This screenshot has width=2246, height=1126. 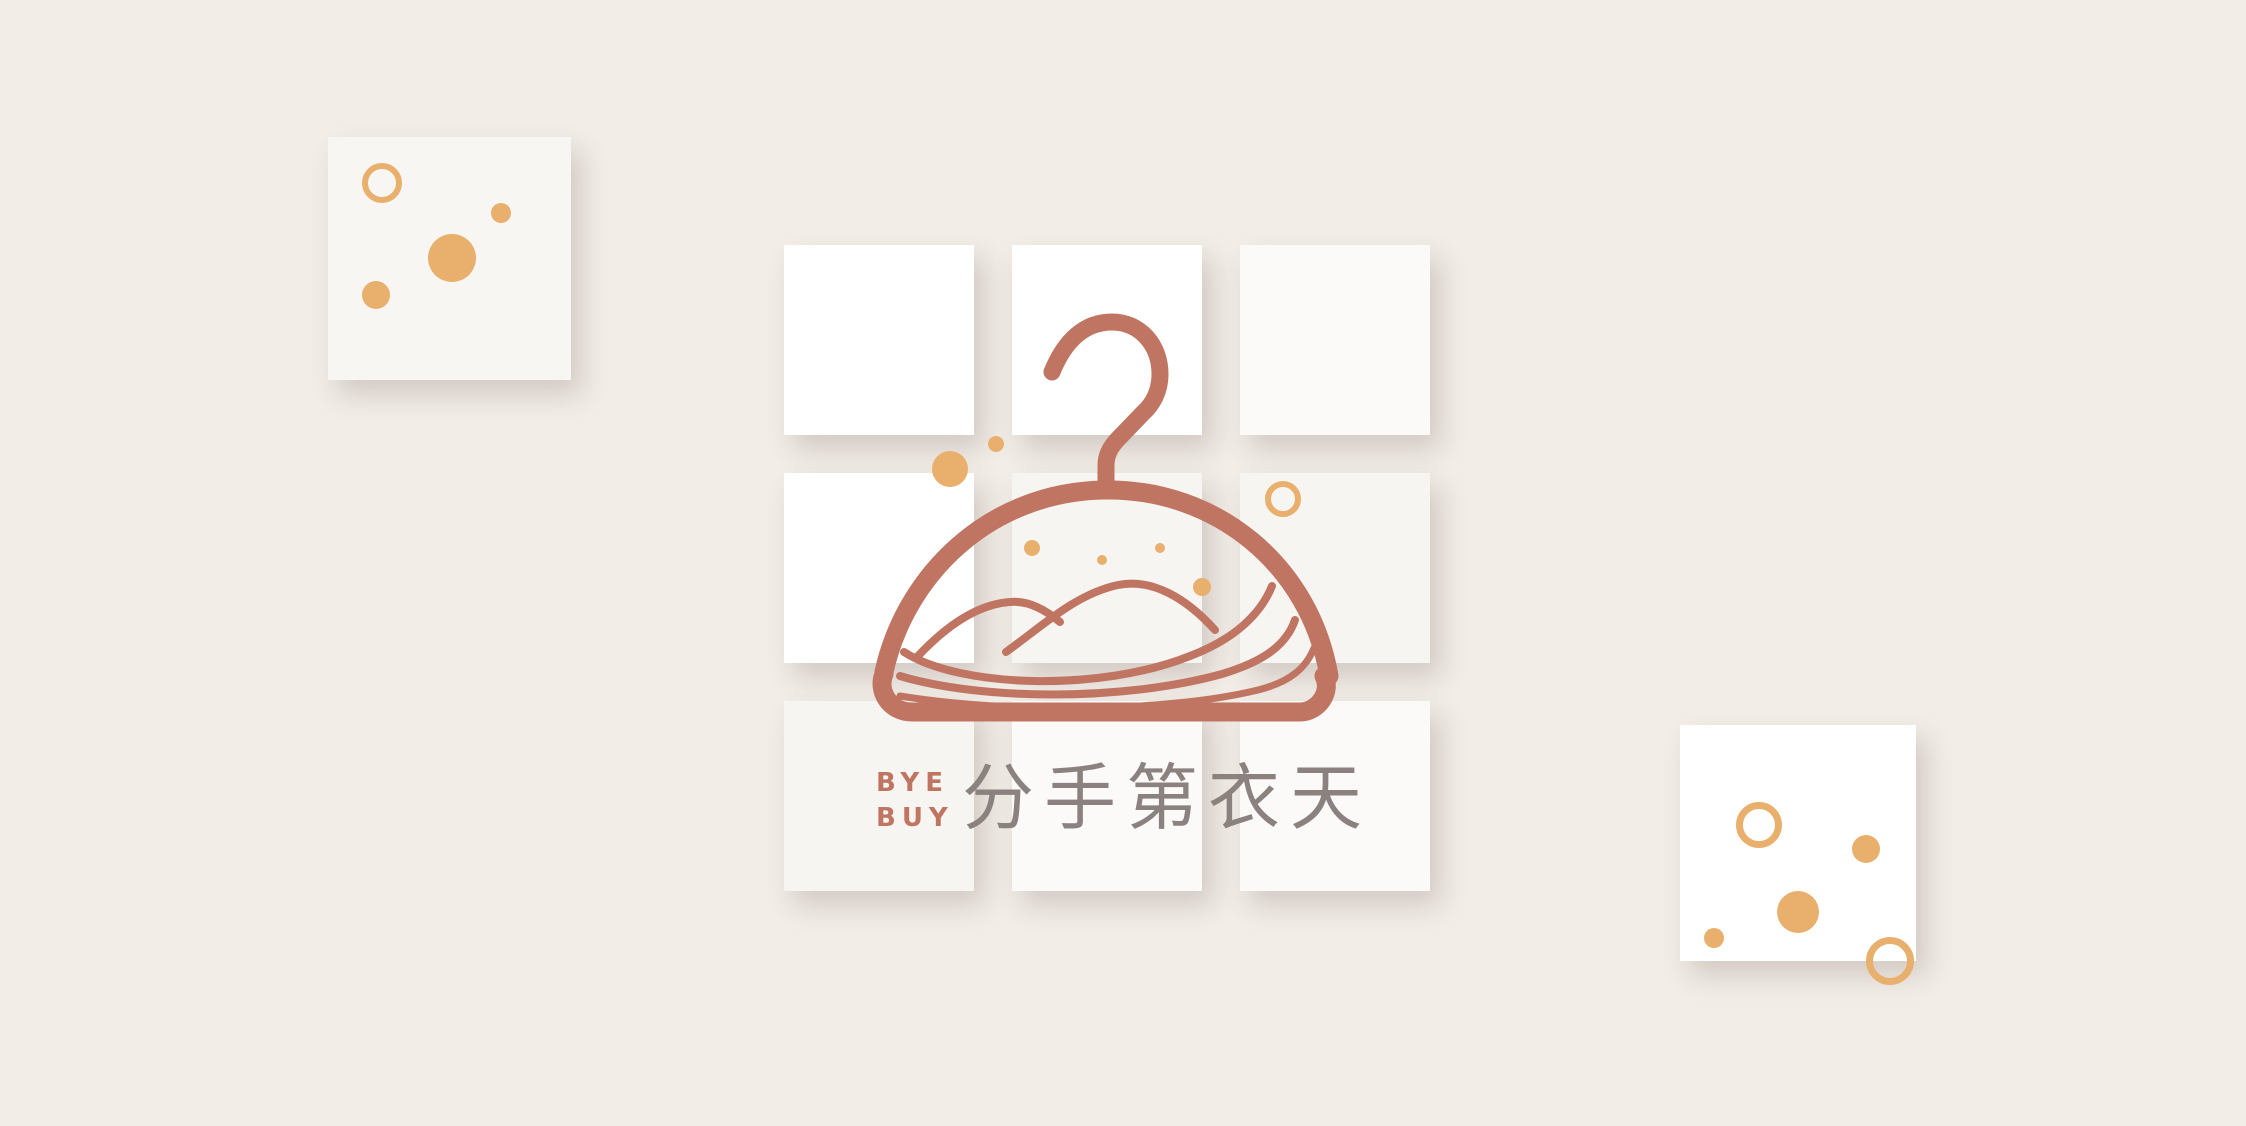 I want to click on logo-dots-icon, so click(x=1071, y=516).